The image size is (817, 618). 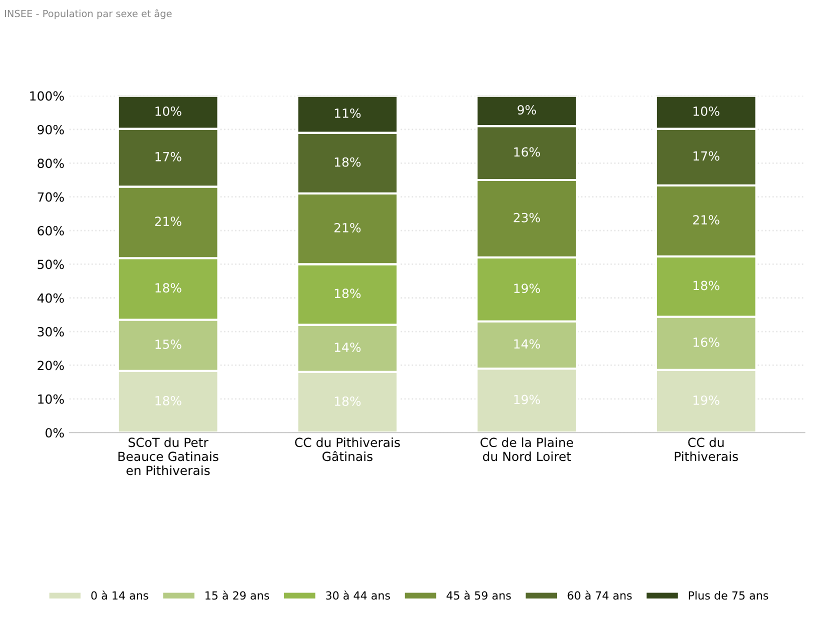 What do you see at coordinates (119, 595) in the screenshot?
I see `legend-label: 0 à 14 ans` at bounding box center [119, 595].